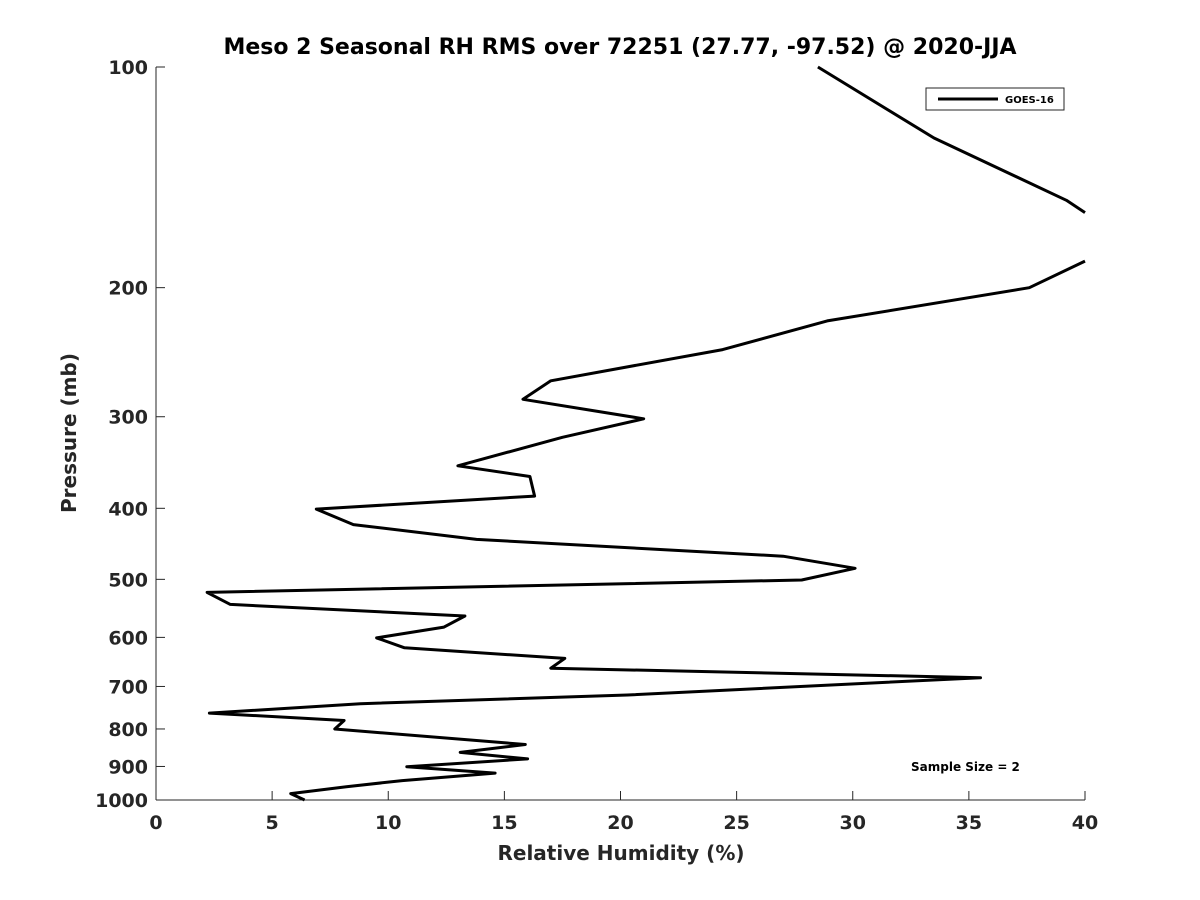  I want to click on x-tick-label: 0, so click(155, 823).